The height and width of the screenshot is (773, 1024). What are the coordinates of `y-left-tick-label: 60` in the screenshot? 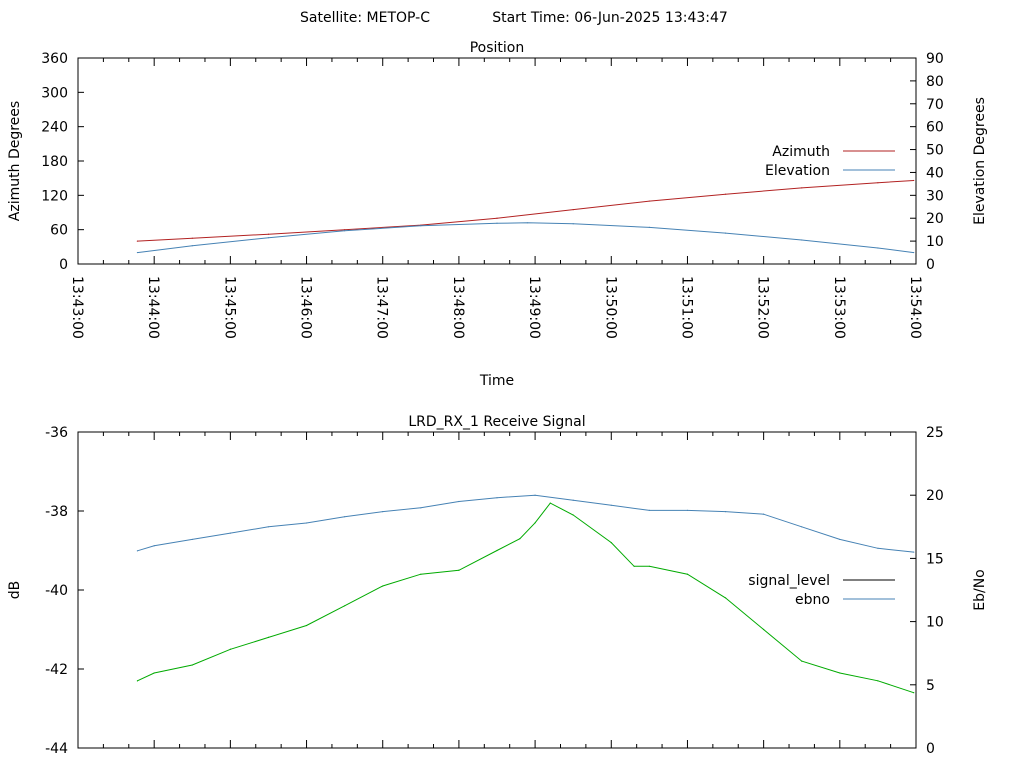 It's located at (59, 231).